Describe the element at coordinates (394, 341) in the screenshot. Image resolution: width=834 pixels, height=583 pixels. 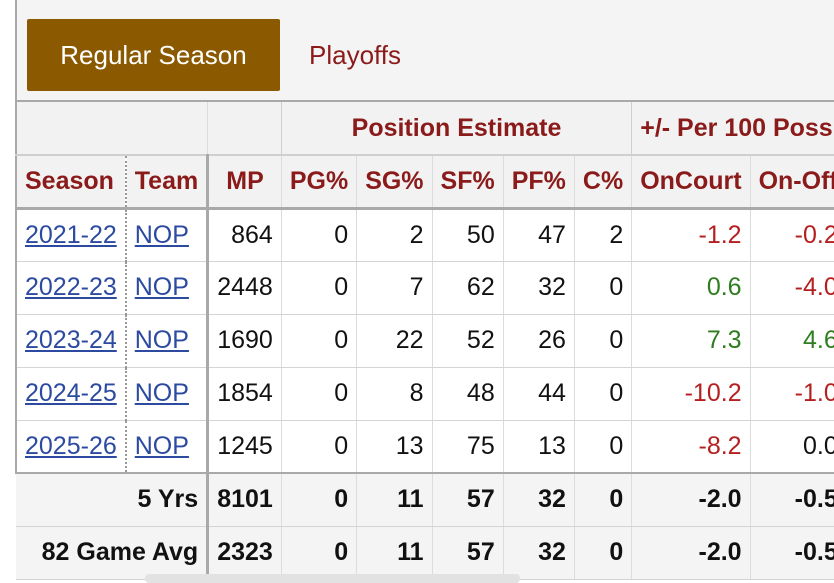
I see `cell-sg: 22` at that location.